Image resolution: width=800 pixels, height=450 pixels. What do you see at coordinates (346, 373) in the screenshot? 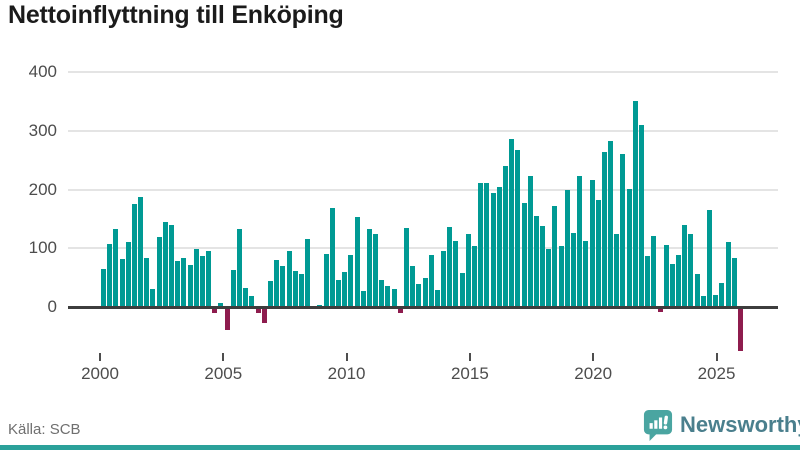
I see `x-axis-tick-label: 2010` at bounding box center [346, 373].